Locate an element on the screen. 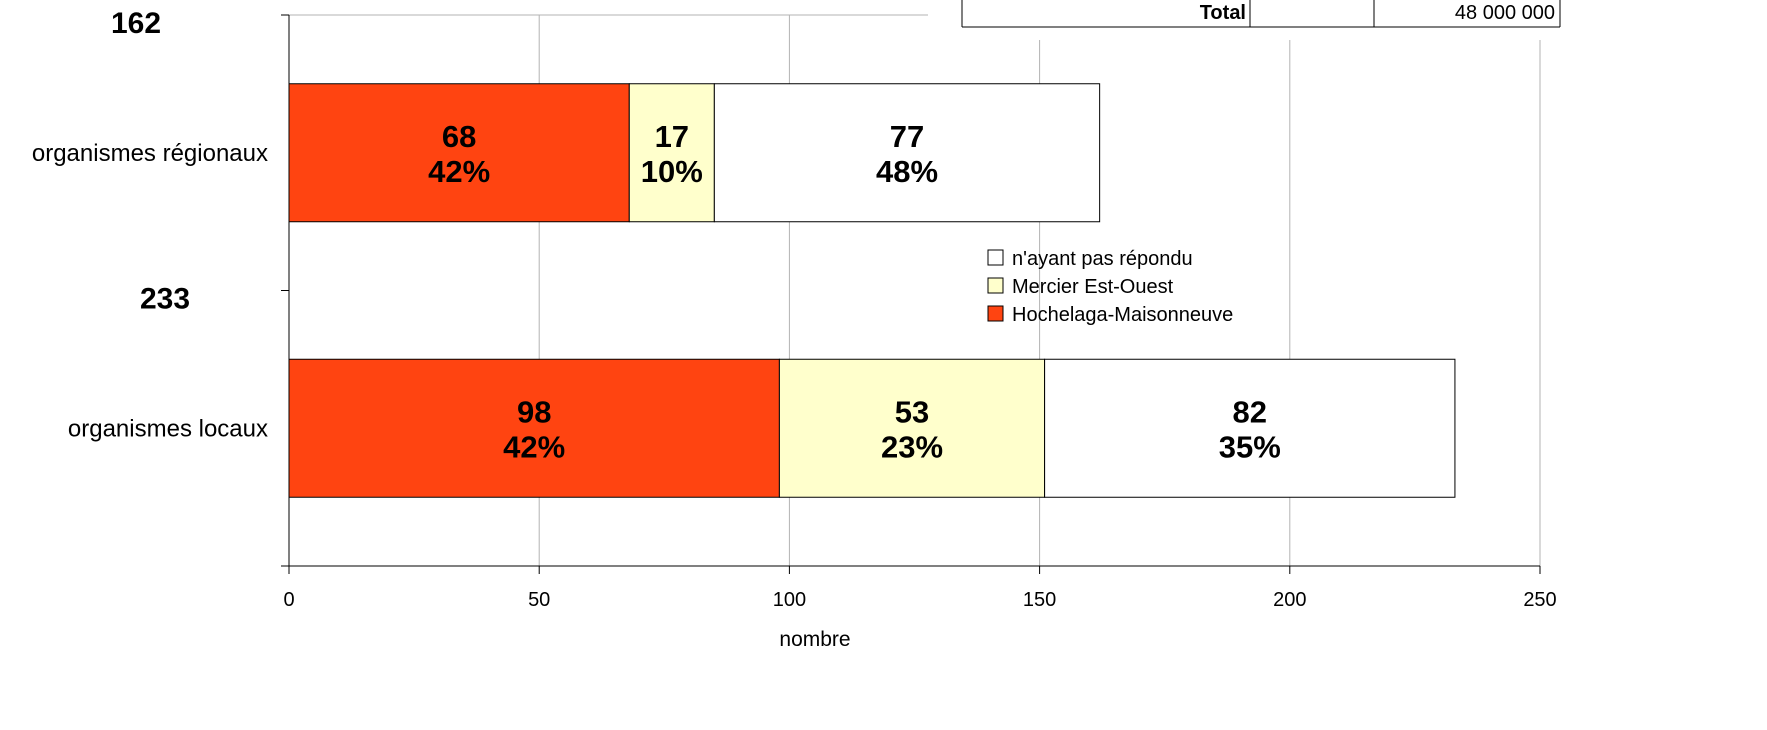 The height and width of the screenshot is (730, 1767). table-total-label: Total is located at coordinates (1223, 13).